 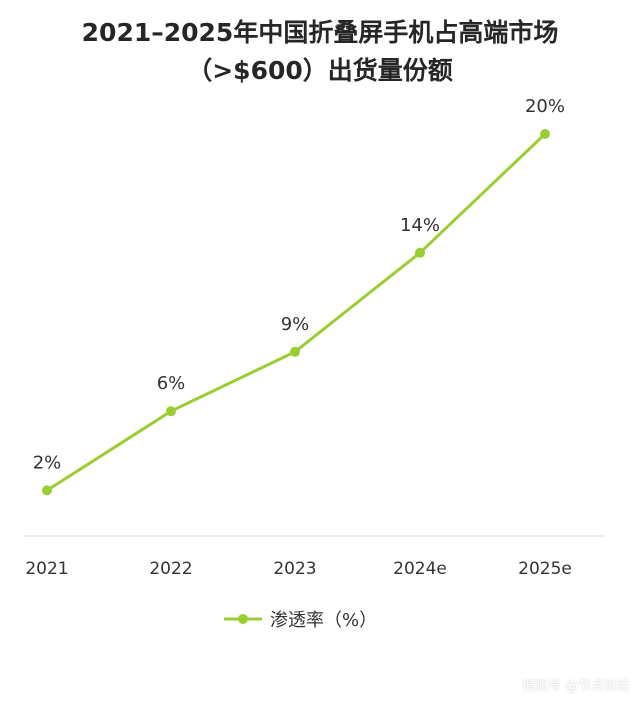 I want to click on chart-title-line1: 2021–2025年中国折叠屏手机占高端市场, so click(x=320, y=32).